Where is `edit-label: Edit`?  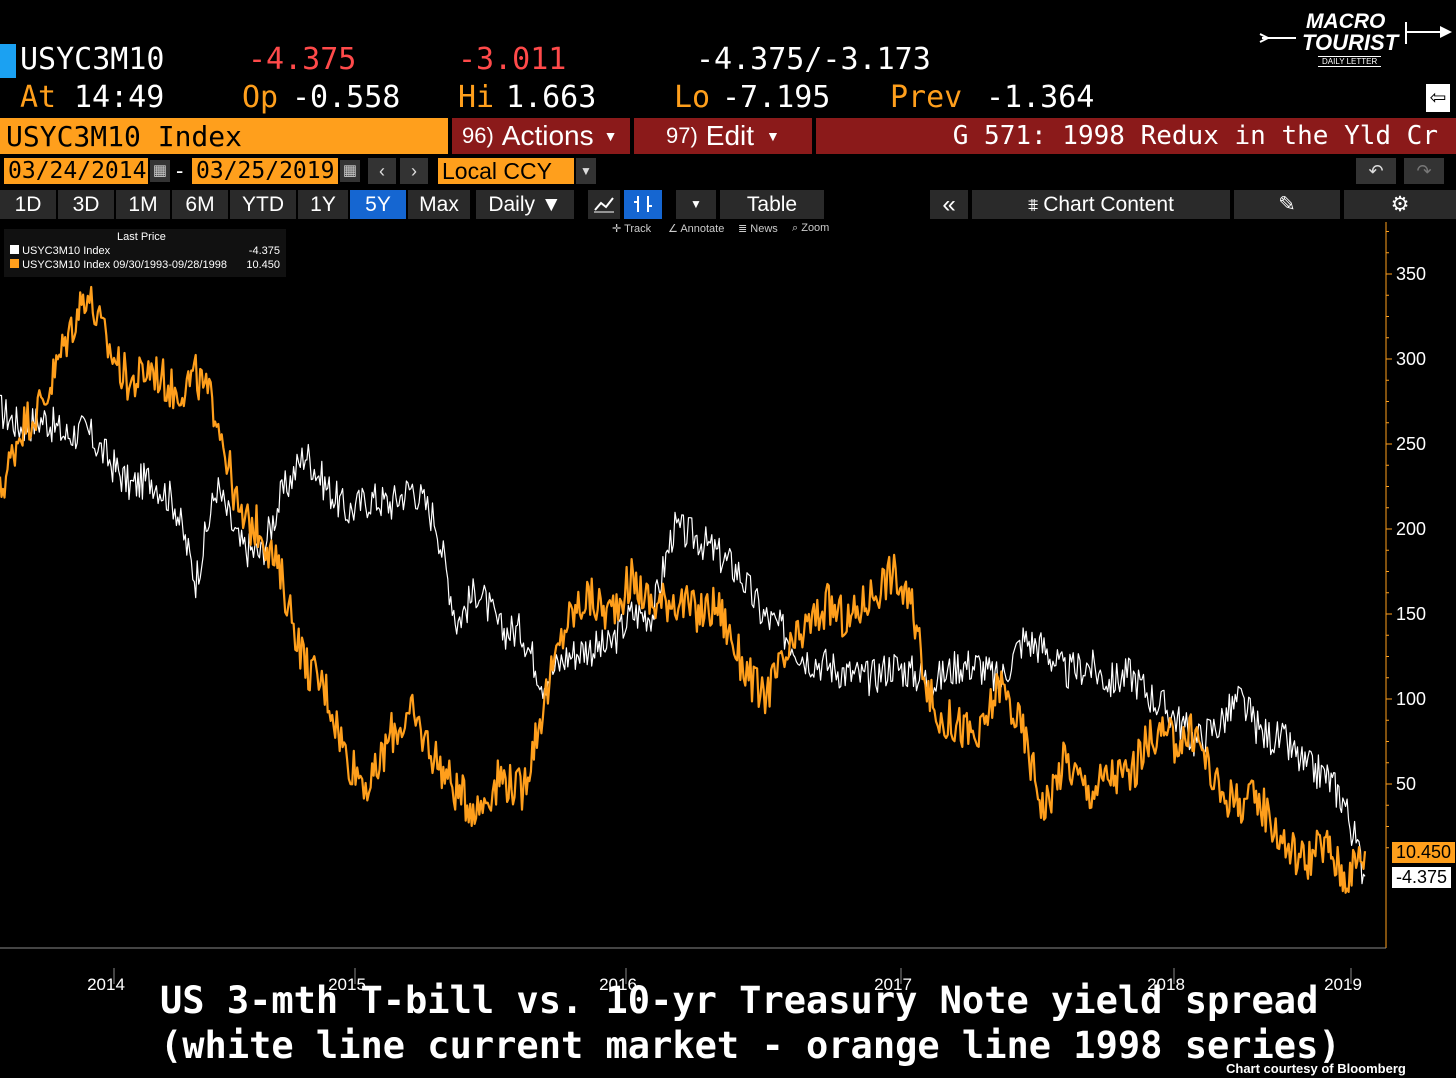 edit-label: Edit is located at coordinates (730, 135).